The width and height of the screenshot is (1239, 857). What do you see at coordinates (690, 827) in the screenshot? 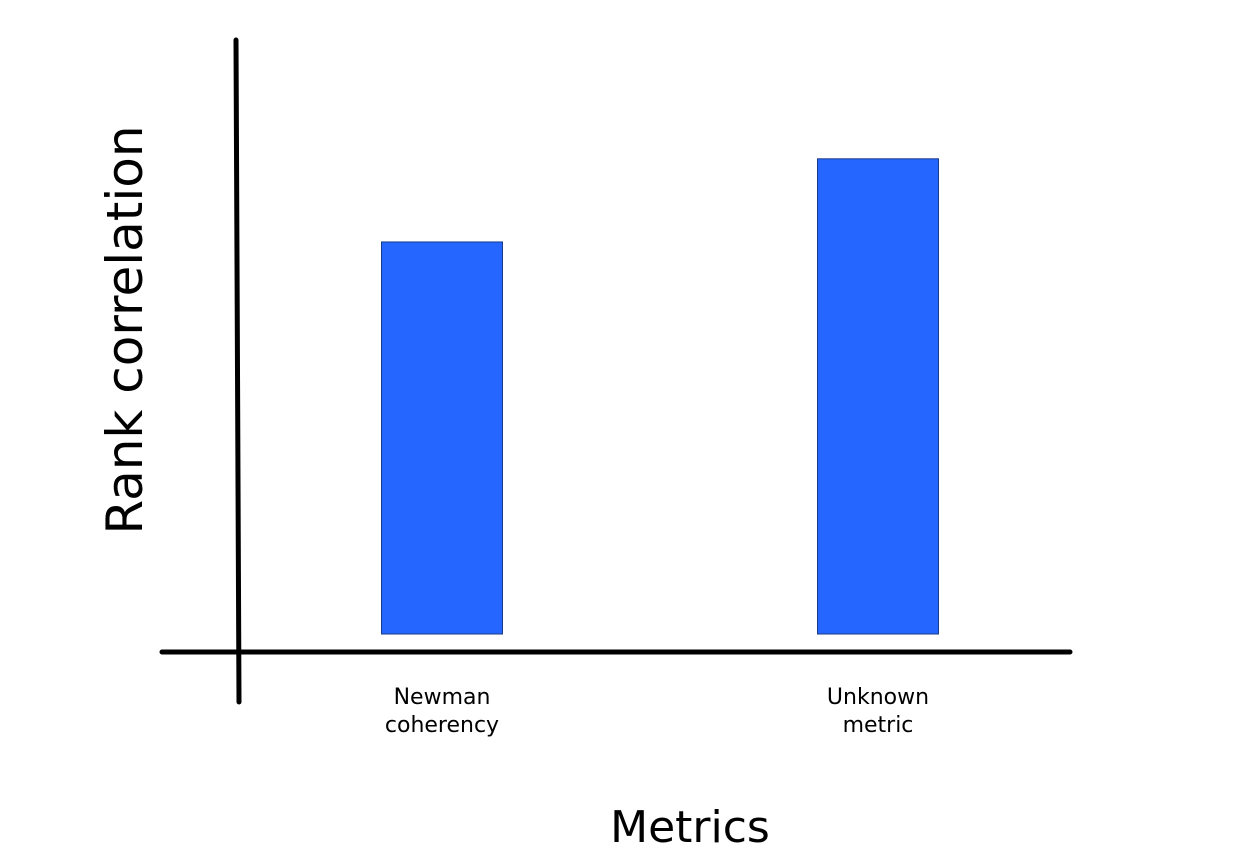
I see `x-axis-title: Metrics` at bounding box center [690, 827].